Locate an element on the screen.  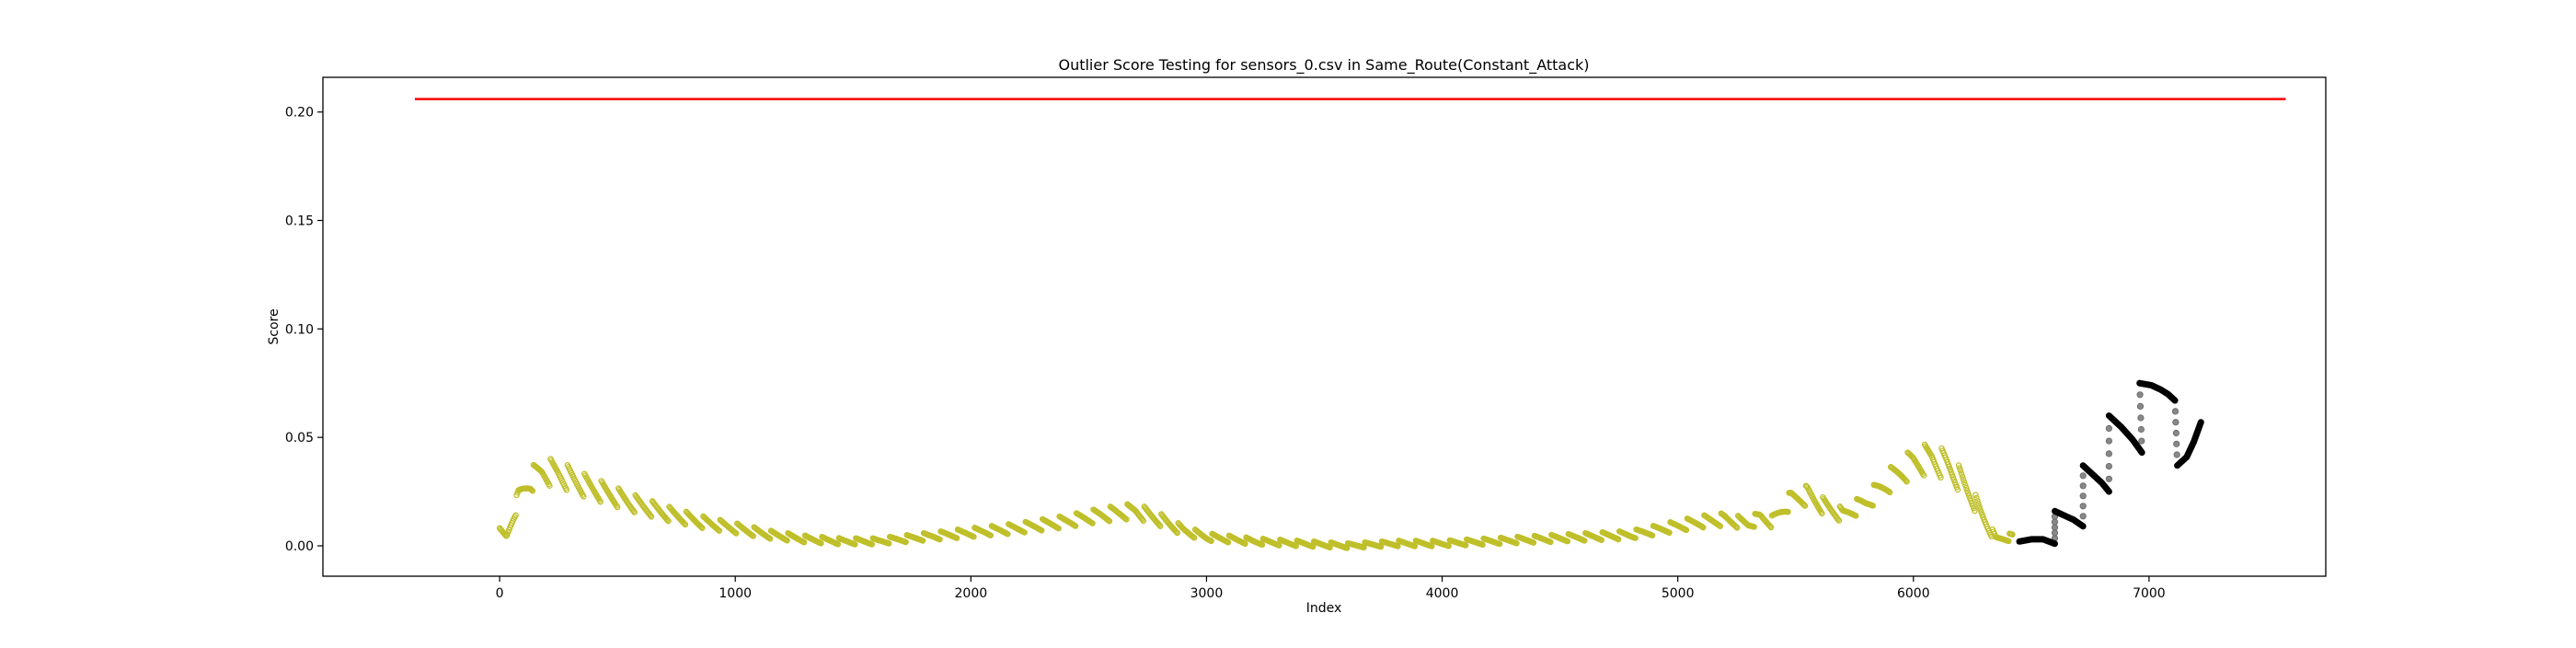
y-tick-label: 0.10 is located at coordinates (299, 329).